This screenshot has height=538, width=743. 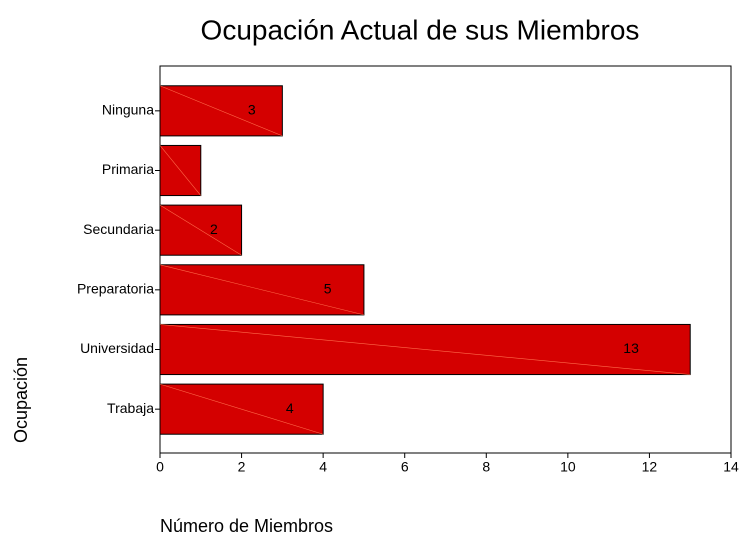 What do you see at coordinates (117, 348) in the screenshot?
I see `y-tick-label: Universidad` at bounding box center [117, 348].